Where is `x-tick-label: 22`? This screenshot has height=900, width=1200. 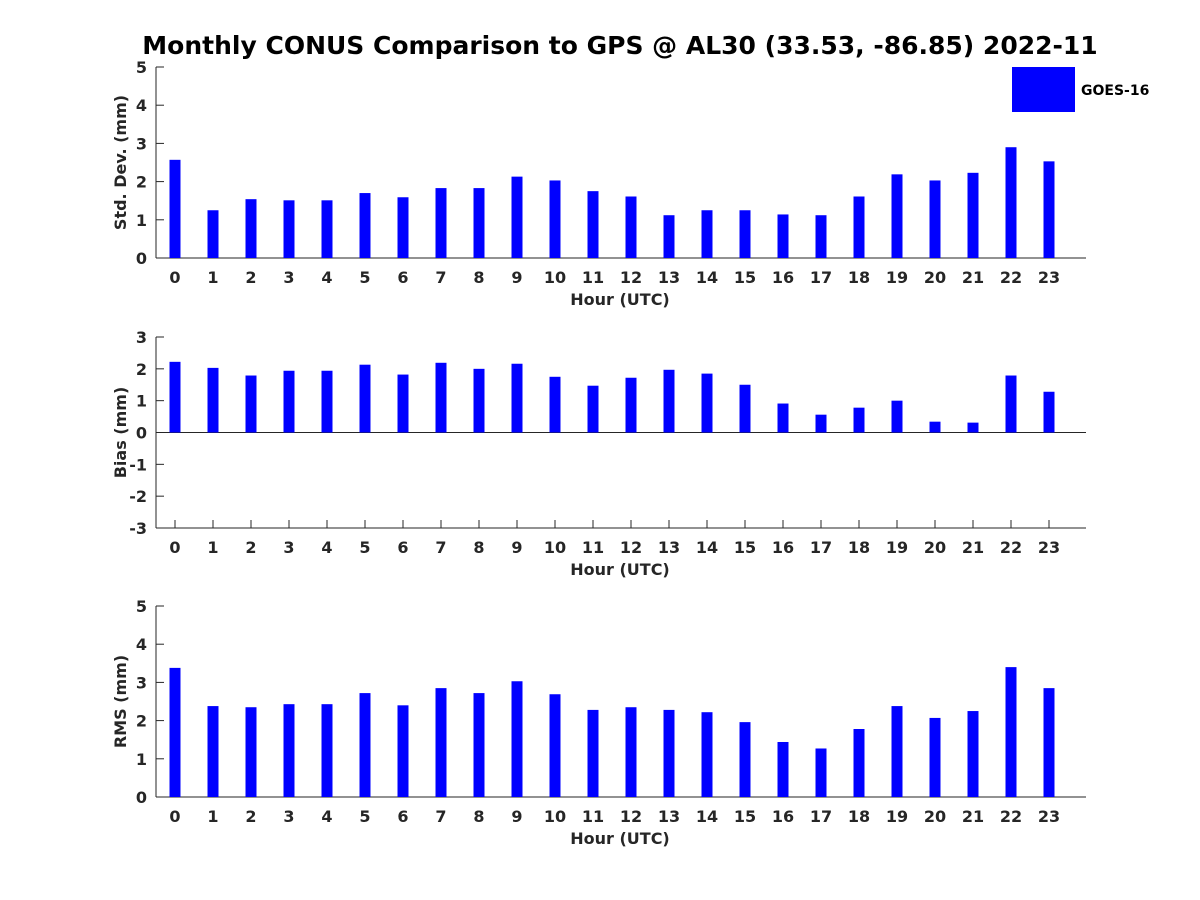
x-tick-label: 22 is located at coordinates (1011, 547).